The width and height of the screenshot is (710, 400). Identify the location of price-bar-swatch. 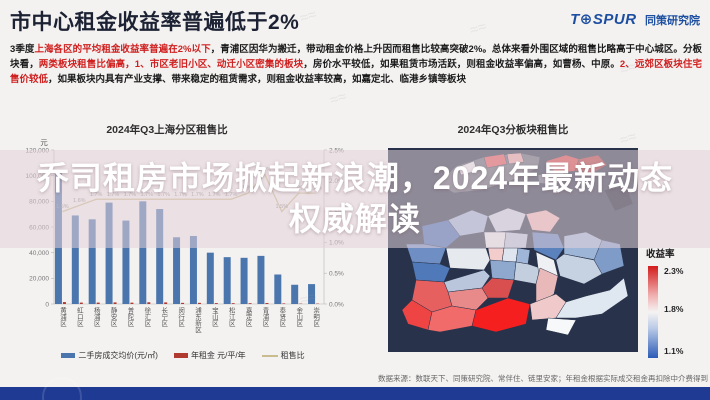
(68, 355).